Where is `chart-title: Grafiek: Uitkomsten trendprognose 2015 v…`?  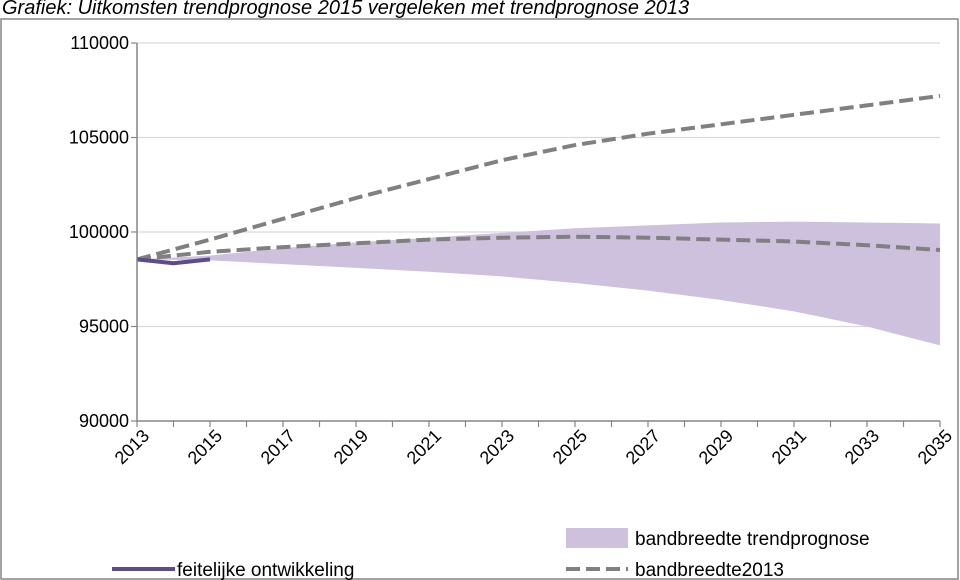 chart-title: Grafiek: Uitkomsten trendprognose 2015 v… is located at coordinates (345, 9).